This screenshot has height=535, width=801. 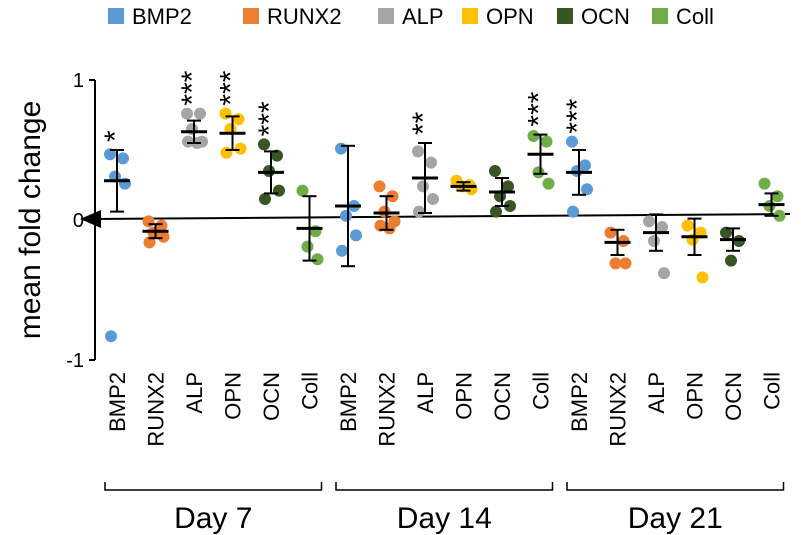 What do you see at coordinates (695, 16) in the screenshot?
I see `legend-label: Coll` at bounding box center [695, 16].